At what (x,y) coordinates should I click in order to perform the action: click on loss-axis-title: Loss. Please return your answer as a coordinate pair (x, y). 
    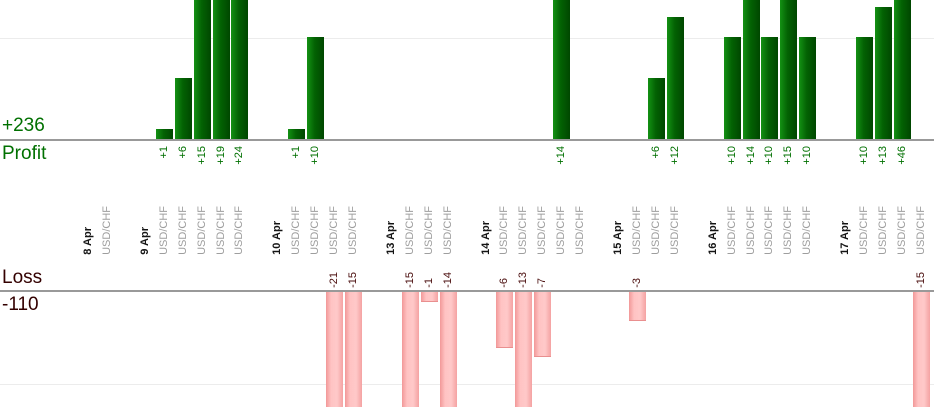
    Looking at the image, I should click on (22, 277).